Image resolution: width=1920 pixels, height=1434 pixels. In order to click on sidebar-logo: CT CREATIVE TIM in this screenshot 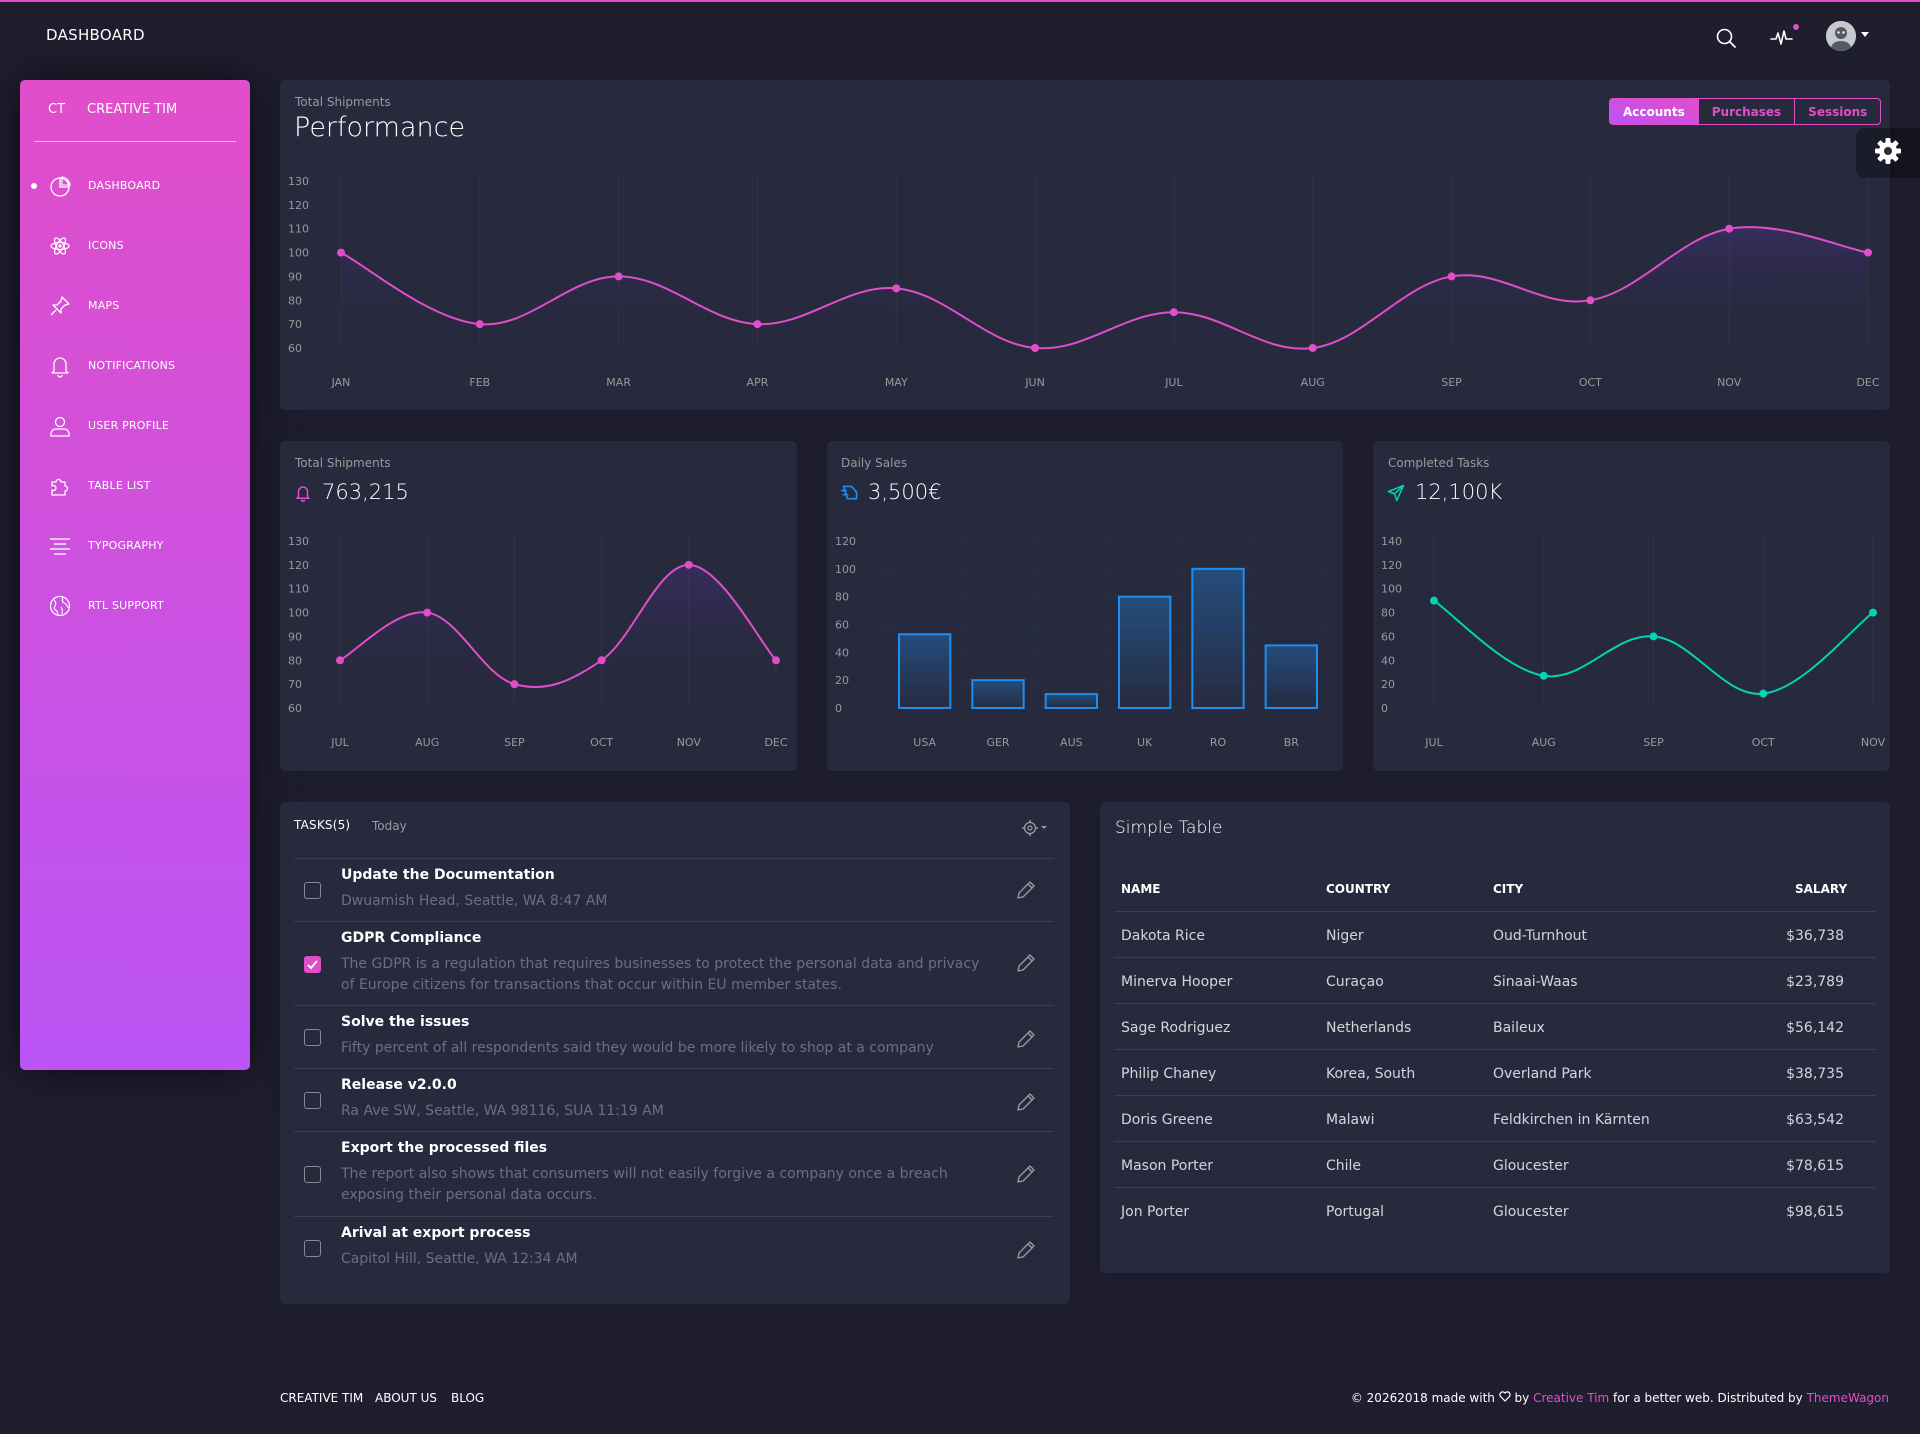, I will do `click(135, 111)`.